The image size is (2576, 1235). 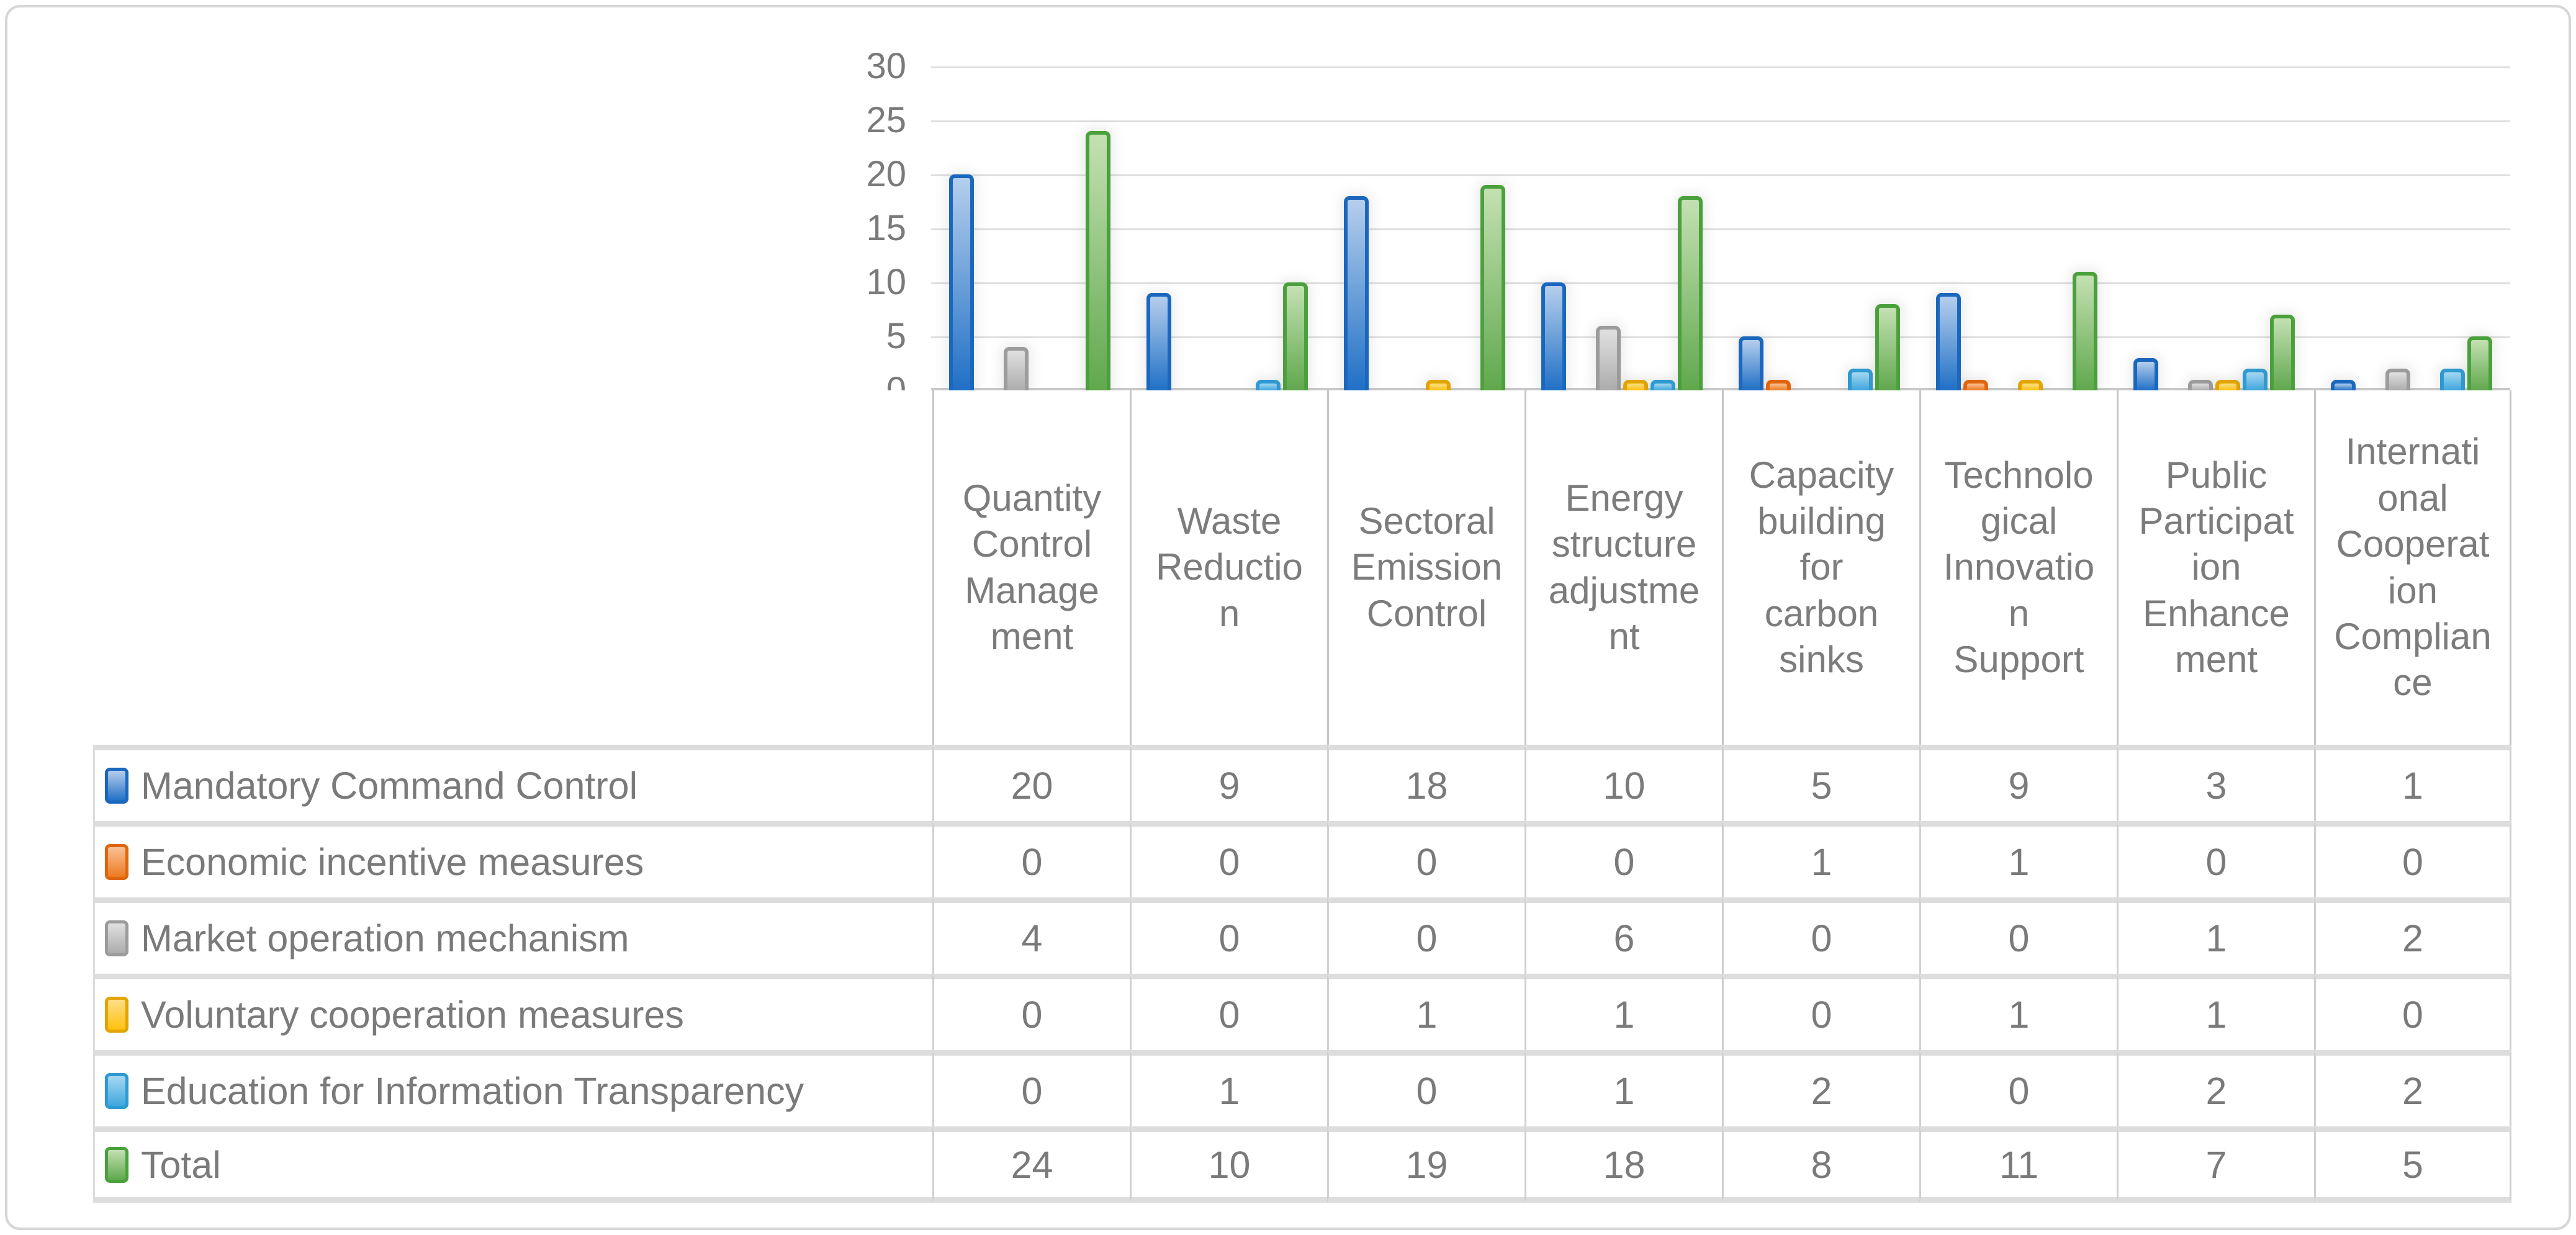 What do you see at coordinates (512, 567) in the screenshot?
I see `table-corner-empty` at bounding box center [512, 567].